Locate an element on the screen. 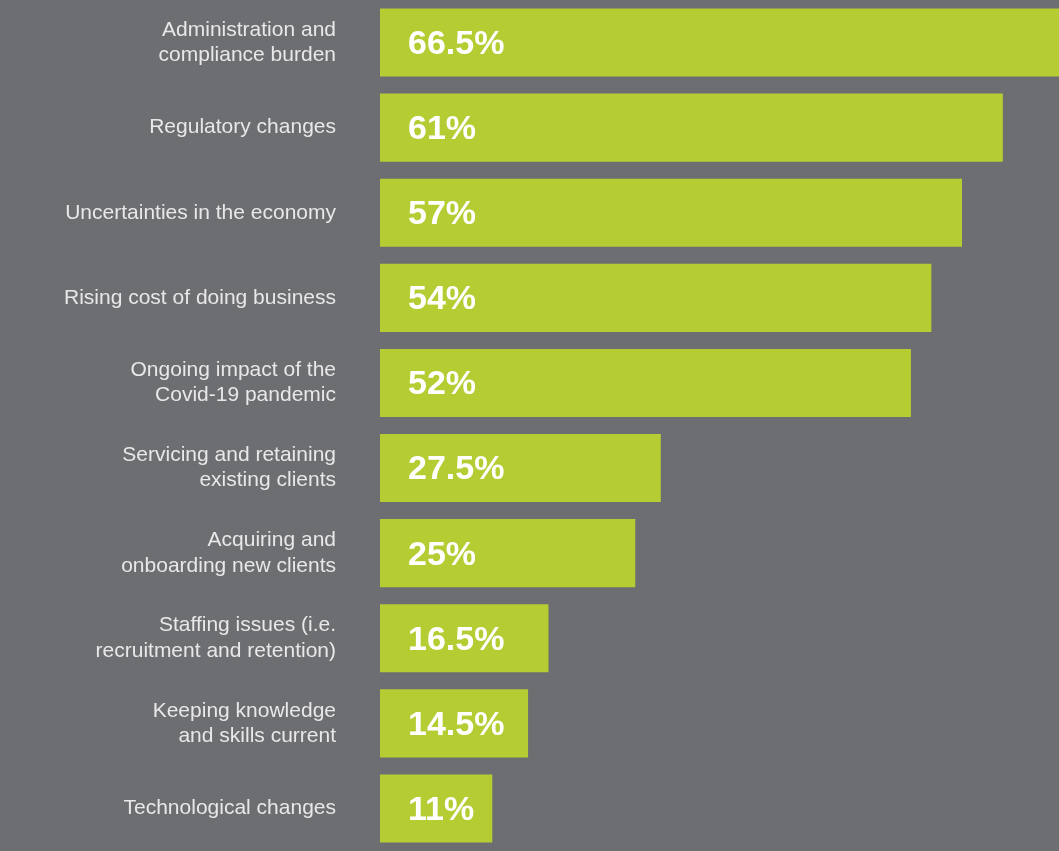  data-label: 16.5% is located at coordinates (456, 637).